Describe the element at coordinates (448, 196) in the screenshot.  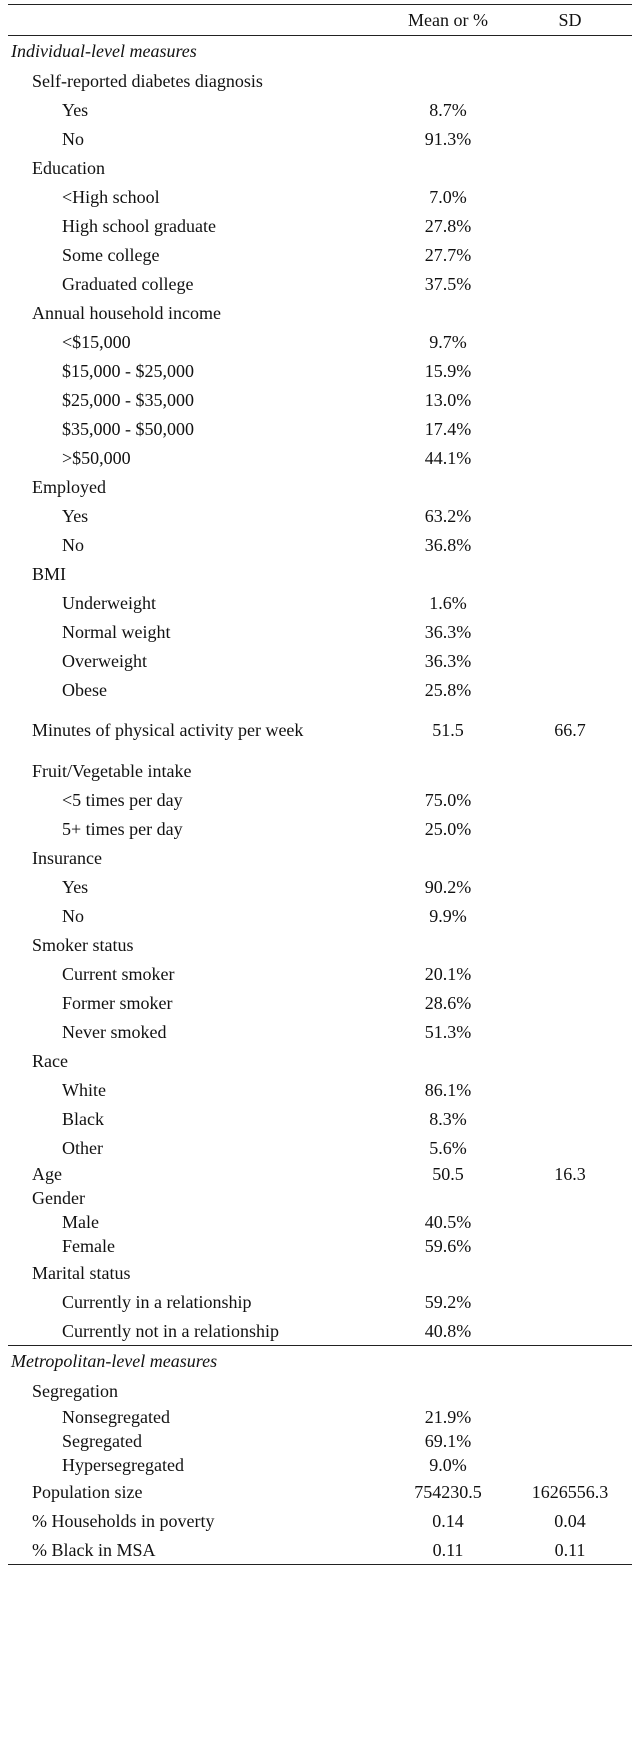
I see `mean-or-percent-value: 7.0%` at that location.